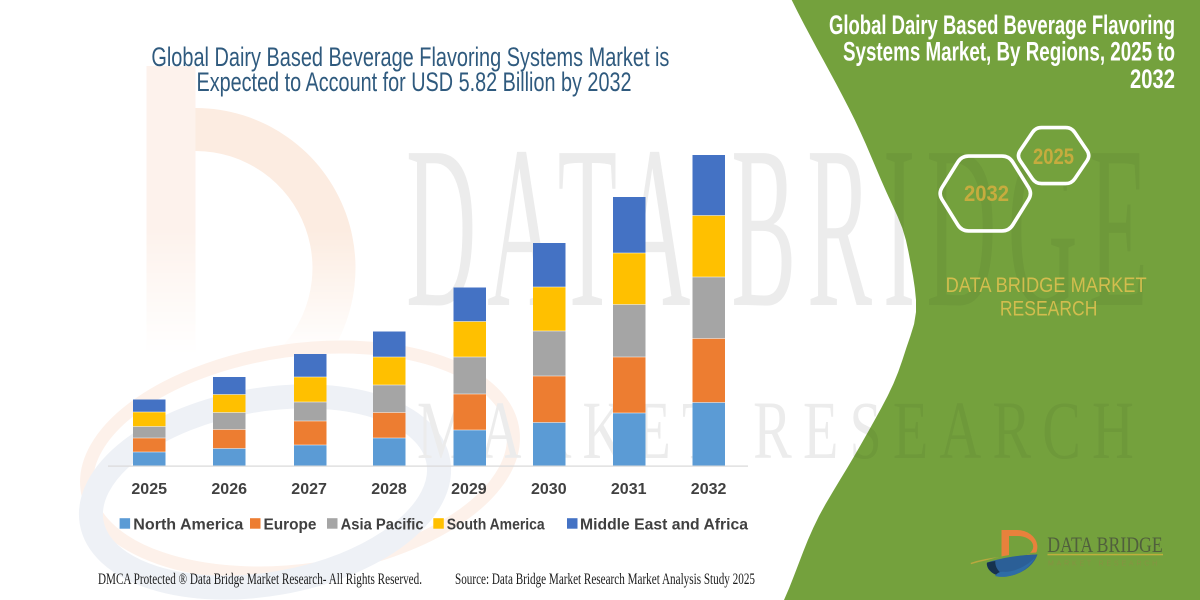 The image size is (1200, 600). I want to click on svg-text: Middle East and Africa, so click(664, 525).